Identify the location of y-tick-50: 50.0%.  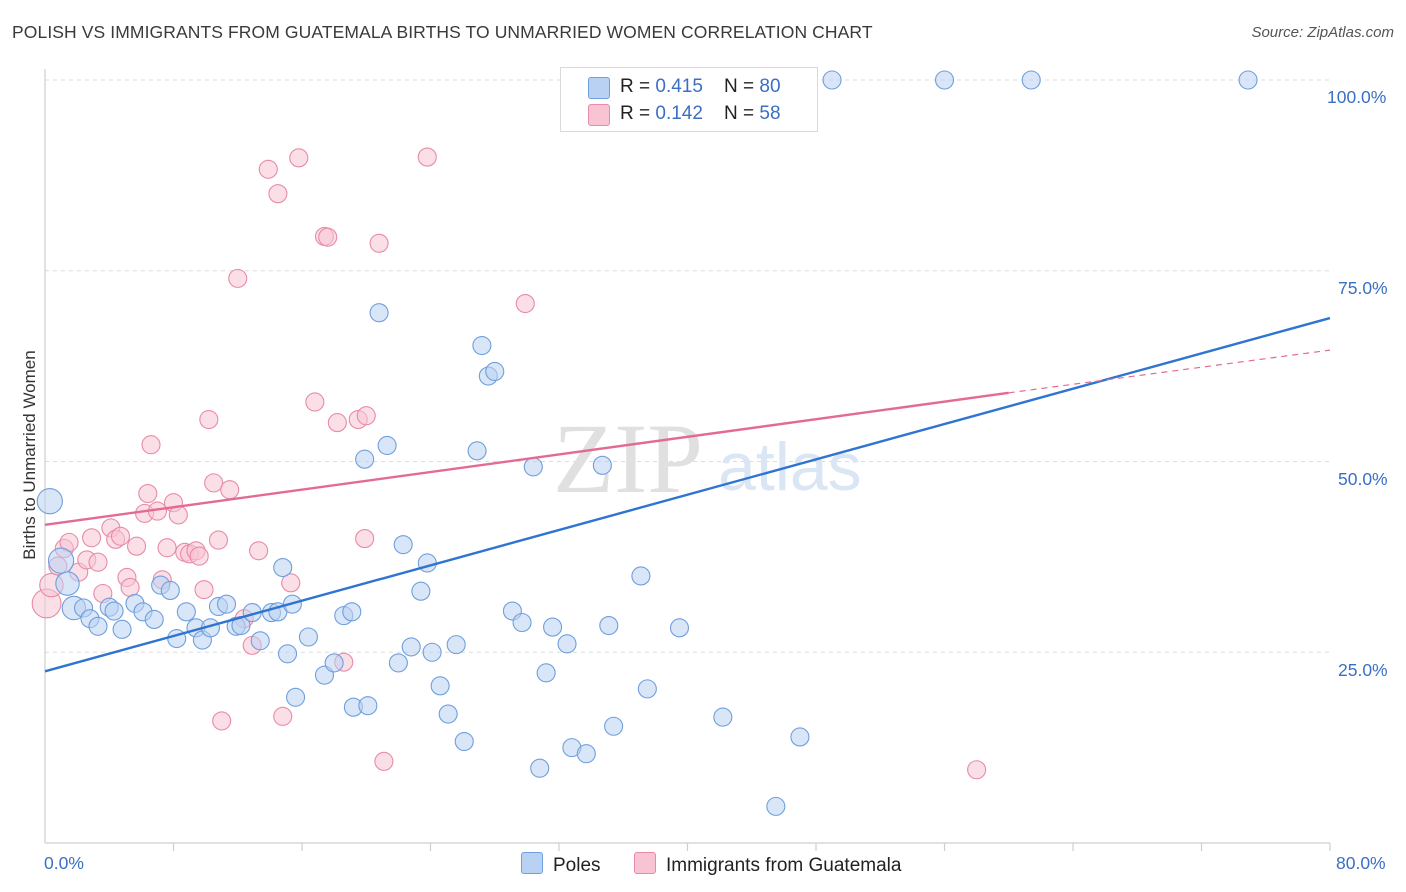
(1363, 479).